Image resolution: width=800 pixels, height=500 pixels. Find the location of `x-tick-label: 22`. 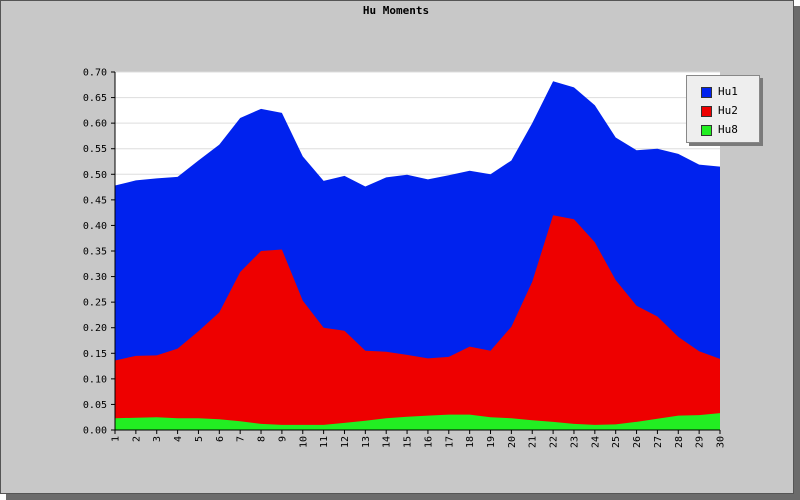

x-tick-label: 22 is located at coordinates (554, 442).